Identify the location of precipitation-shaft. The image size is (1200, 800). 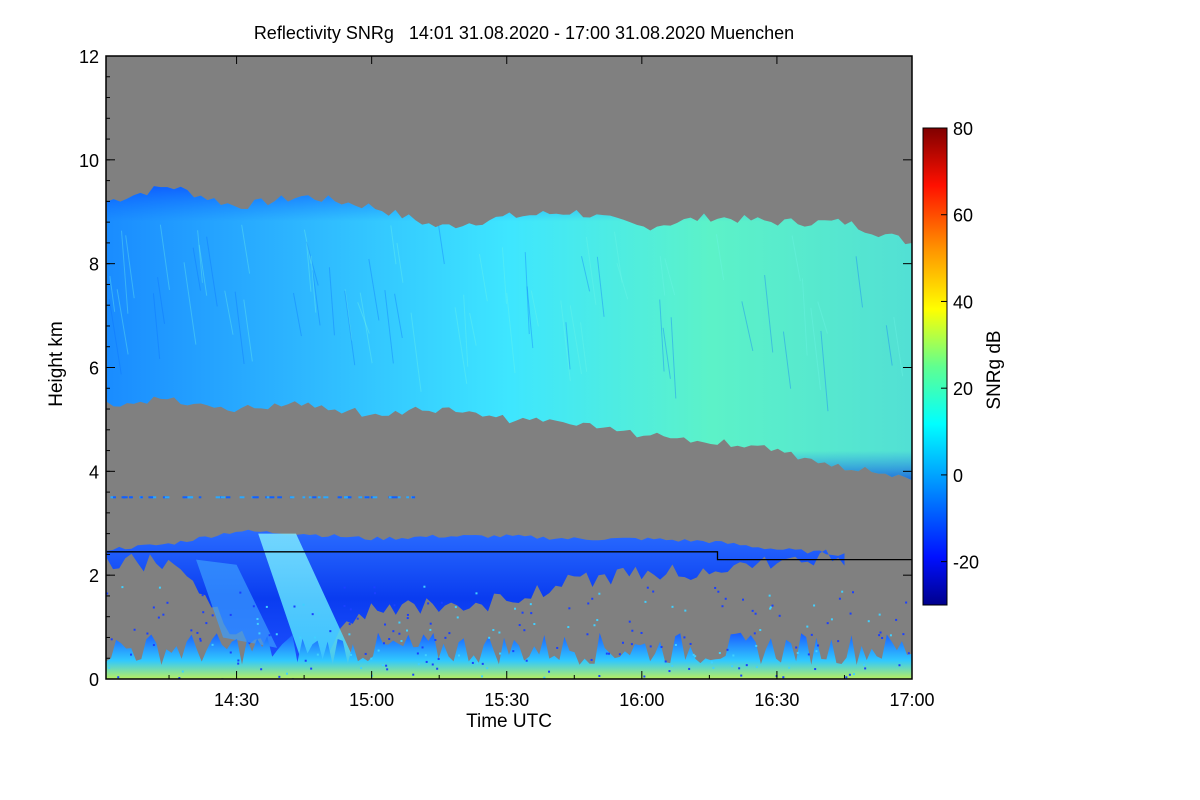
(308, 601).